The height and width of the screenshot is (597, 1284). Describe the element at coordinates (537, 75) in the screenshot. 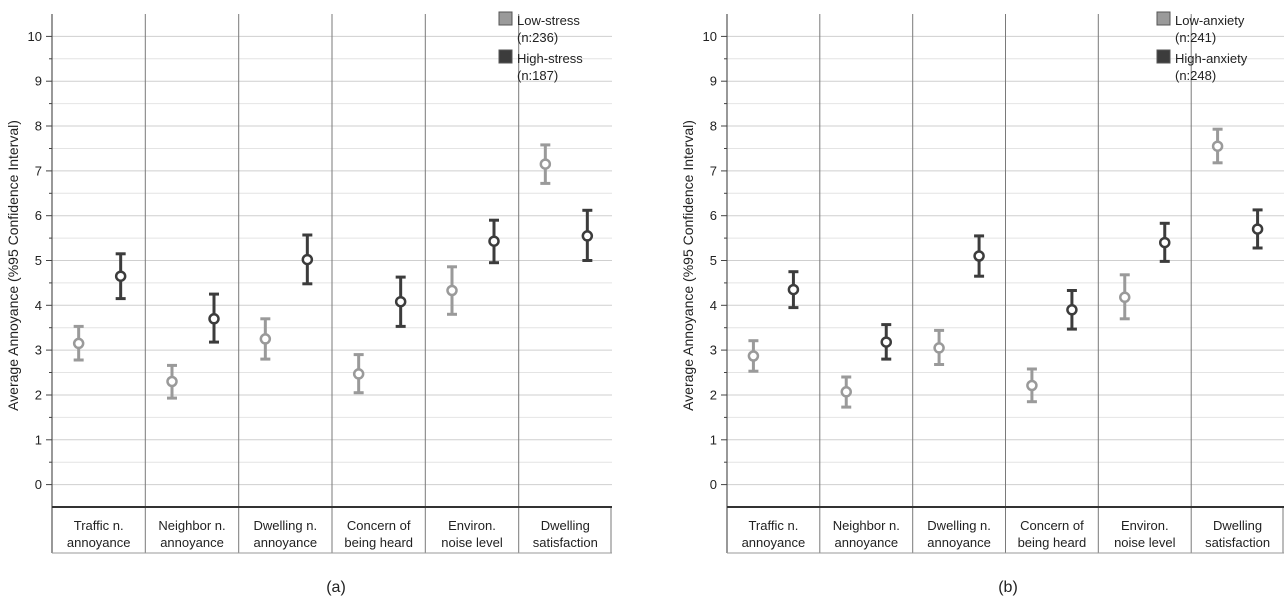

I see `legend-label: (n:187)` at that location.